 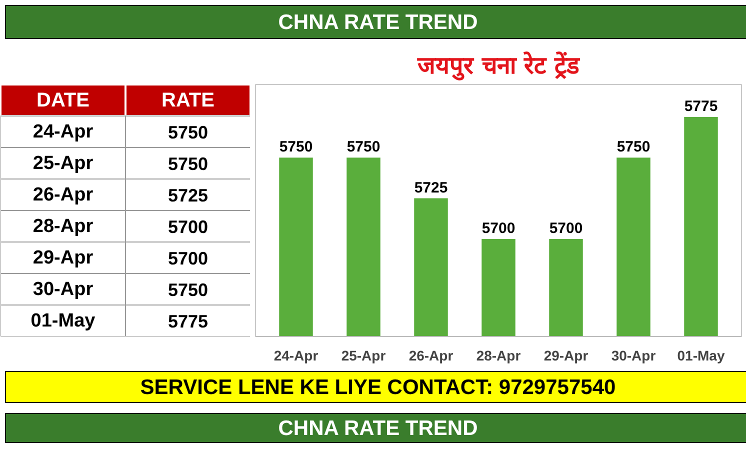 I want to click on category-label: 28-Apr, so click(x=63, y=226).